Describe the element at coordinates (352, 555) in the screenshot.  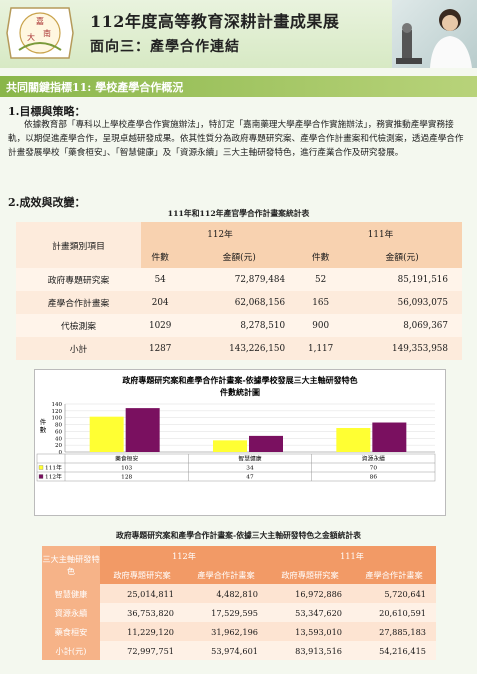
I see `table-2-year-111: 111年` at that location.